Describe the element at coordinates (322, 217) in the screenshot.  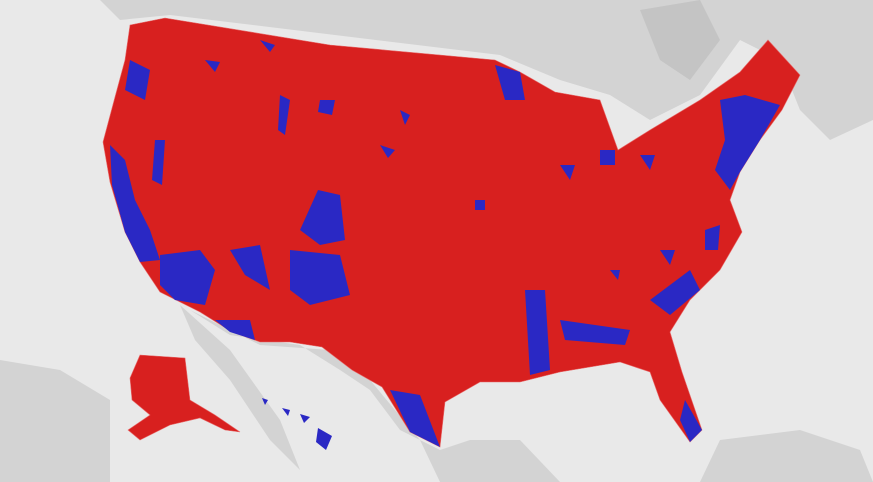
I see `colorado` at that location.